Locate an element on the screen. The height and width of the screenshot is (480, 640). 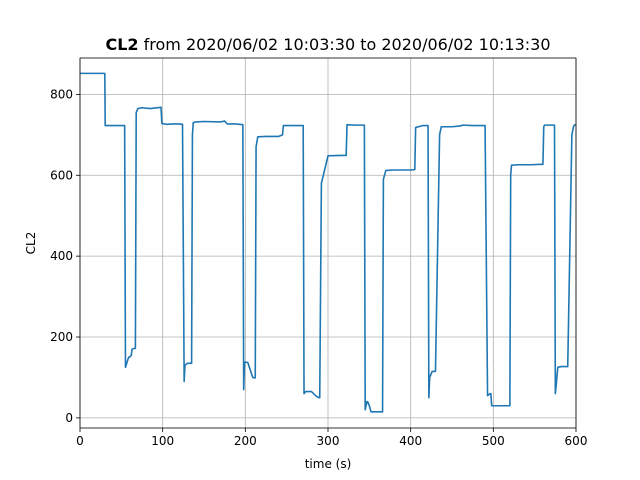
x-tick-label: 0 is located at coordinates (80, 441).